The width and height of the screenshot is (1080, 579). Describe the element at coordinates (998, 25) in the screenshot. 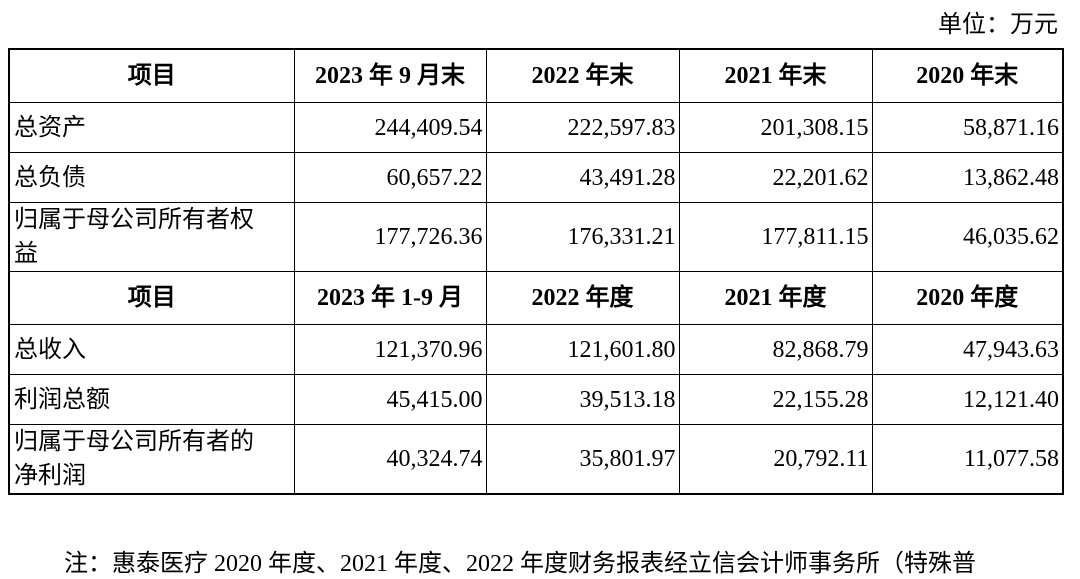

I see `unit-label: 单位：万元` at that location.